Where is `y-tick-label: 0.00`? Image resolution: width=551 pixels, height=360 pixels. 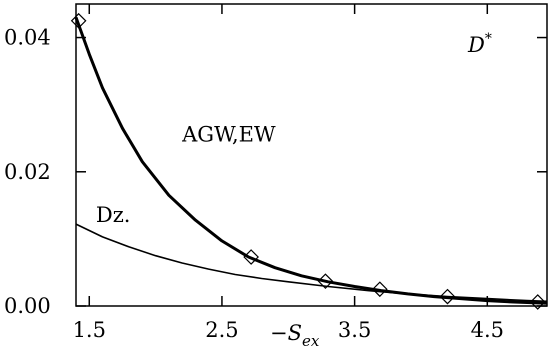 y-tick-label: 0.00 is located at coordinates (27, 306).